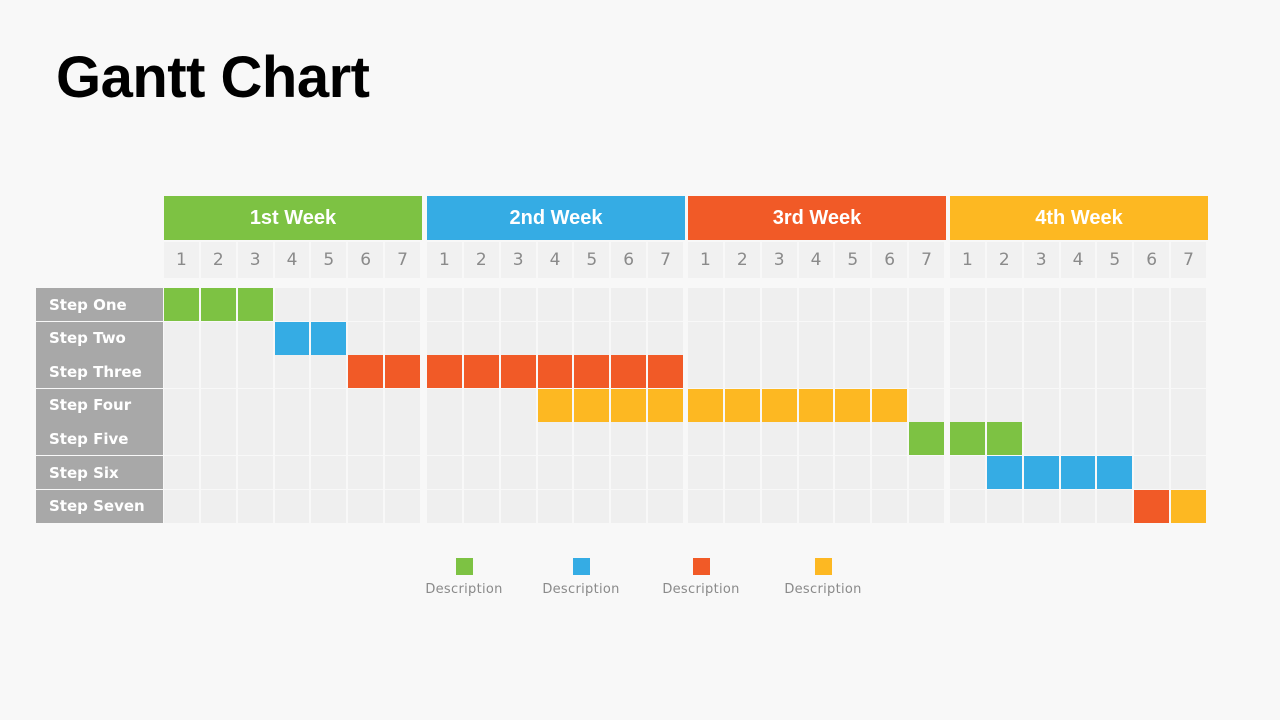 The width and height of the screenshot is (1280, 720). What do you see at coordinates (99, 439) in the screenshot?
I see `task-label: Step Five` at bounding box center [99, 439].